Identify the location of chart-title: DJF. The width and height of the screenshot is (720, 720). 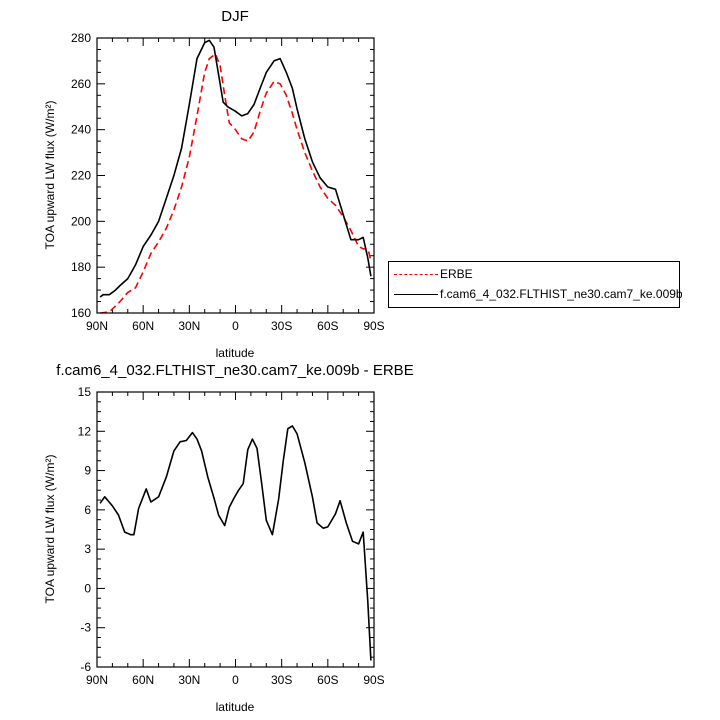
(235, 16).